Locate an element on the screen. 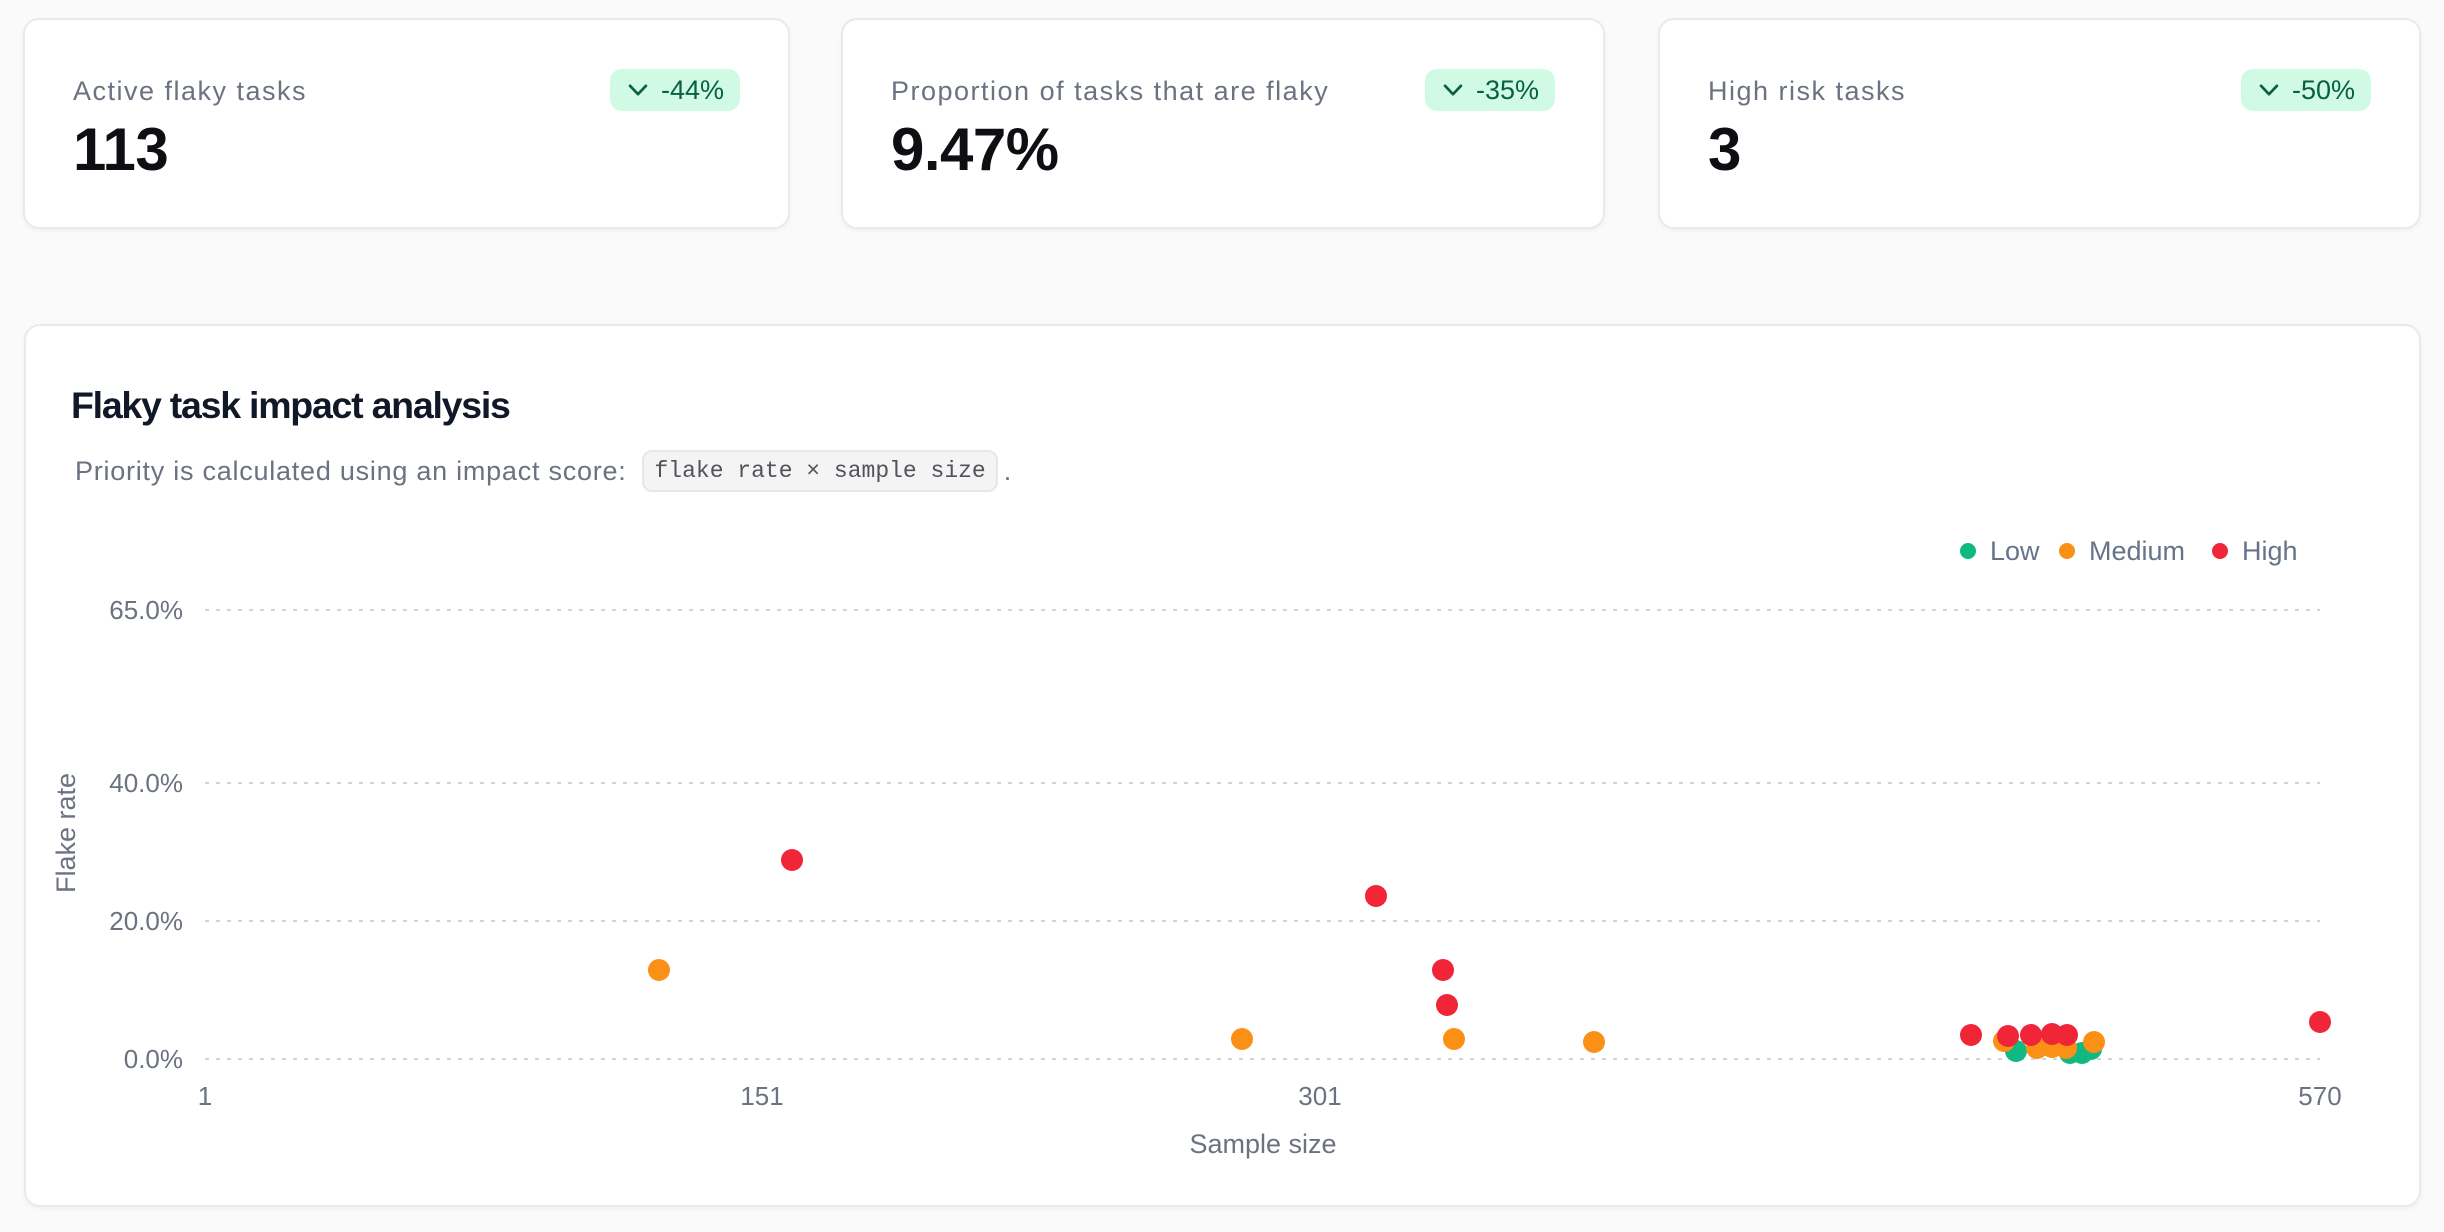 The height and width of the screenshot is (1232, 2444). svg-text: 0.0% is located at coordinates (153, 1059).